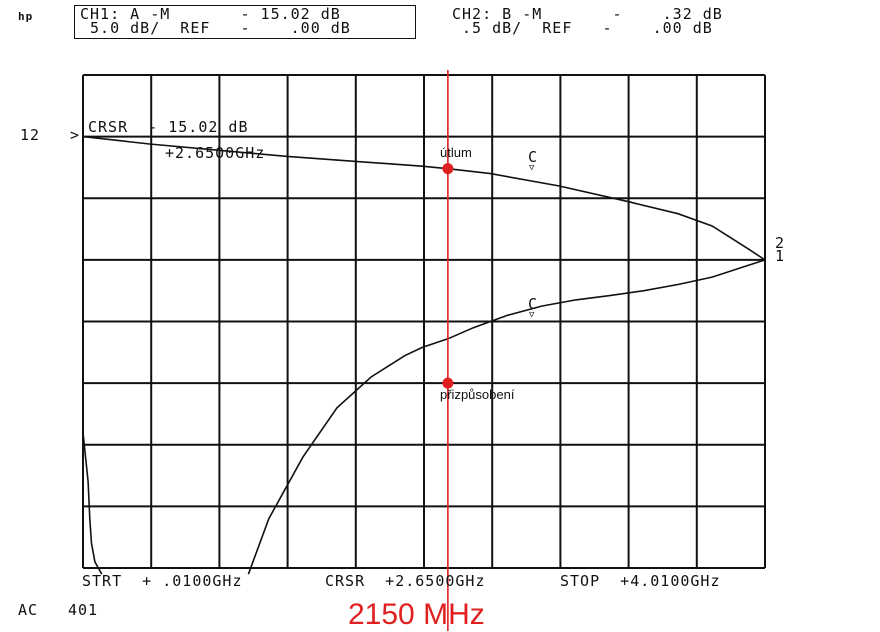 Image resolution: width=880 pixels, height=632 pixels. Describe the element at coordinates (75, 135) in the screenshot. I see `ref-arrow-icon: >` at that location.